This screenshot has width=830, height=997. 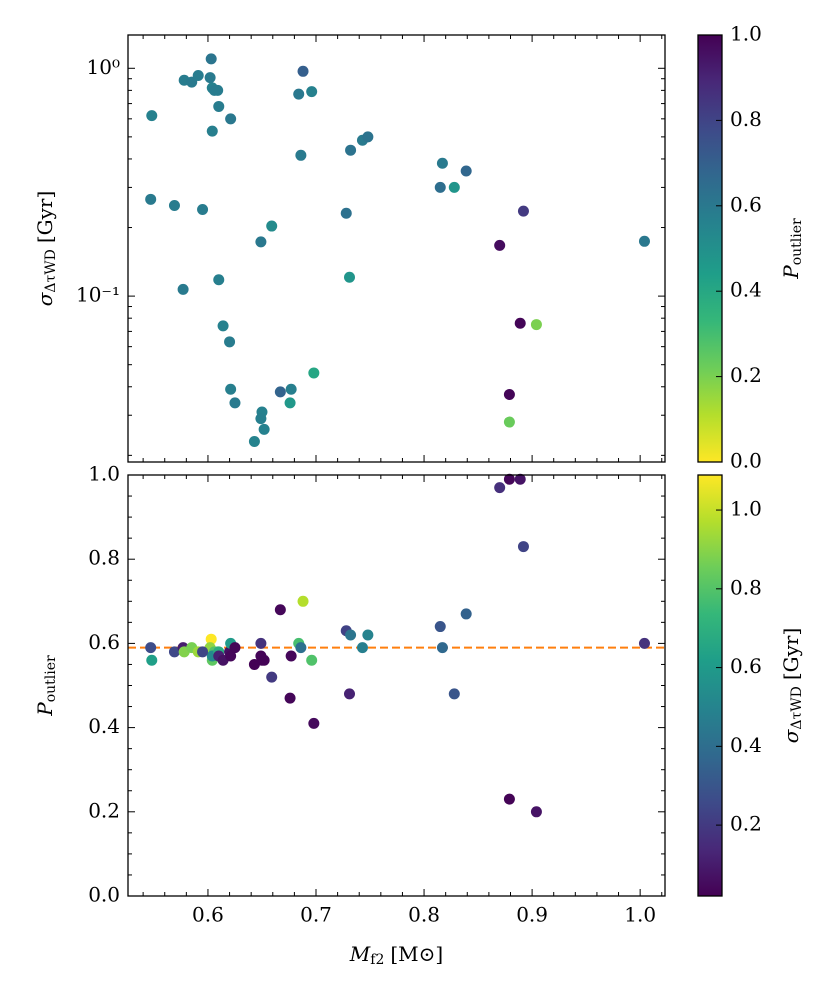 What do you see at coordinates (532, 915) in the screenshot?
I see `x-tick-label: 0.9` at bounding box center [532, 915].